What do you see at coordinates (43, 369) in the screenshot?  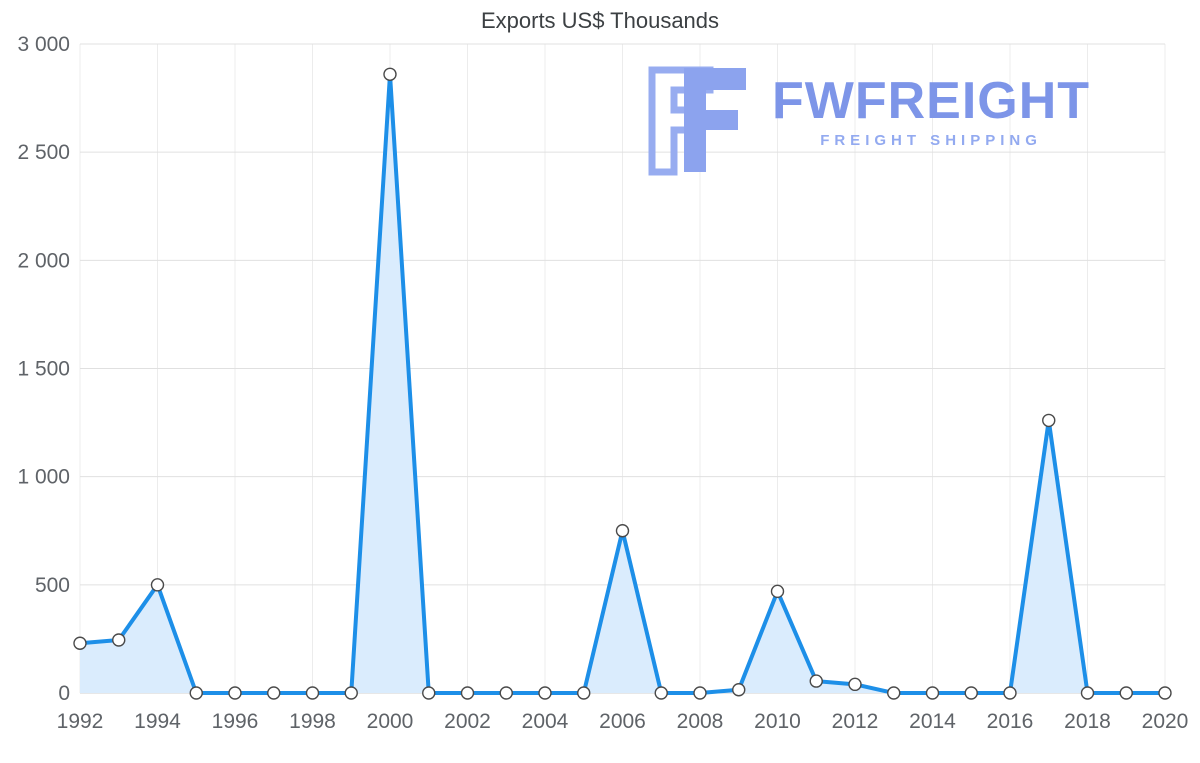 I see `y-tick-label: 1 500` at bounding box center [43, 369].